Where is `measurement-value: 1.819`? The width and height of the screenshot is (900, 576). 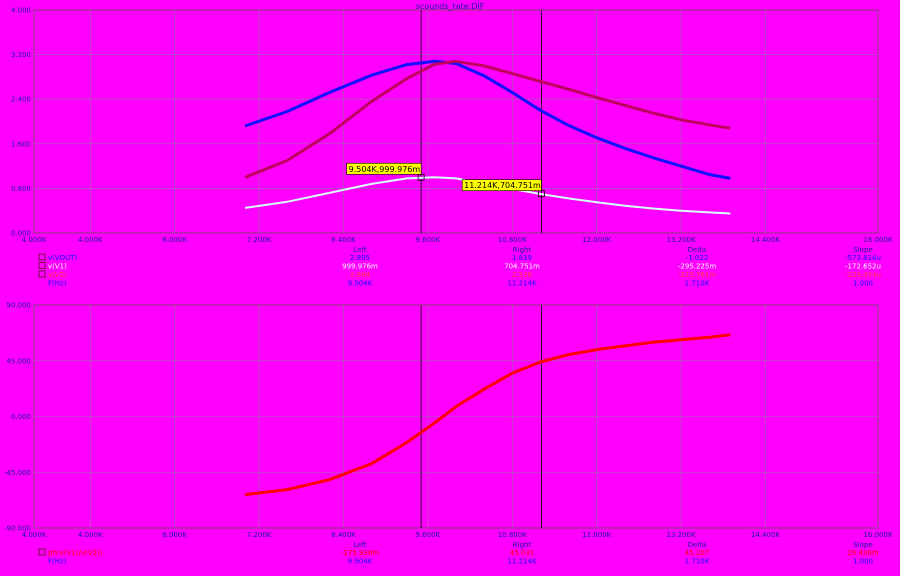 measurement-value: 1.819 is located at coordinates (522, 258).